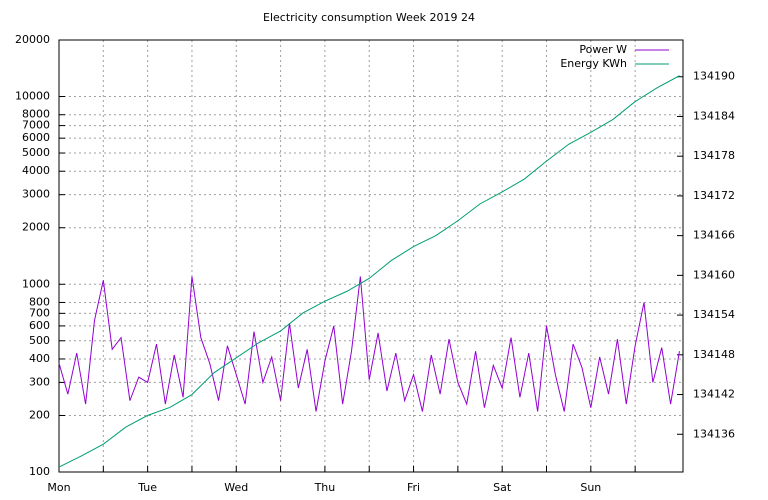  Describe the element at coordinates (714, 235) in the screenshot. I see `y2-tick-label: 134166` at that location.